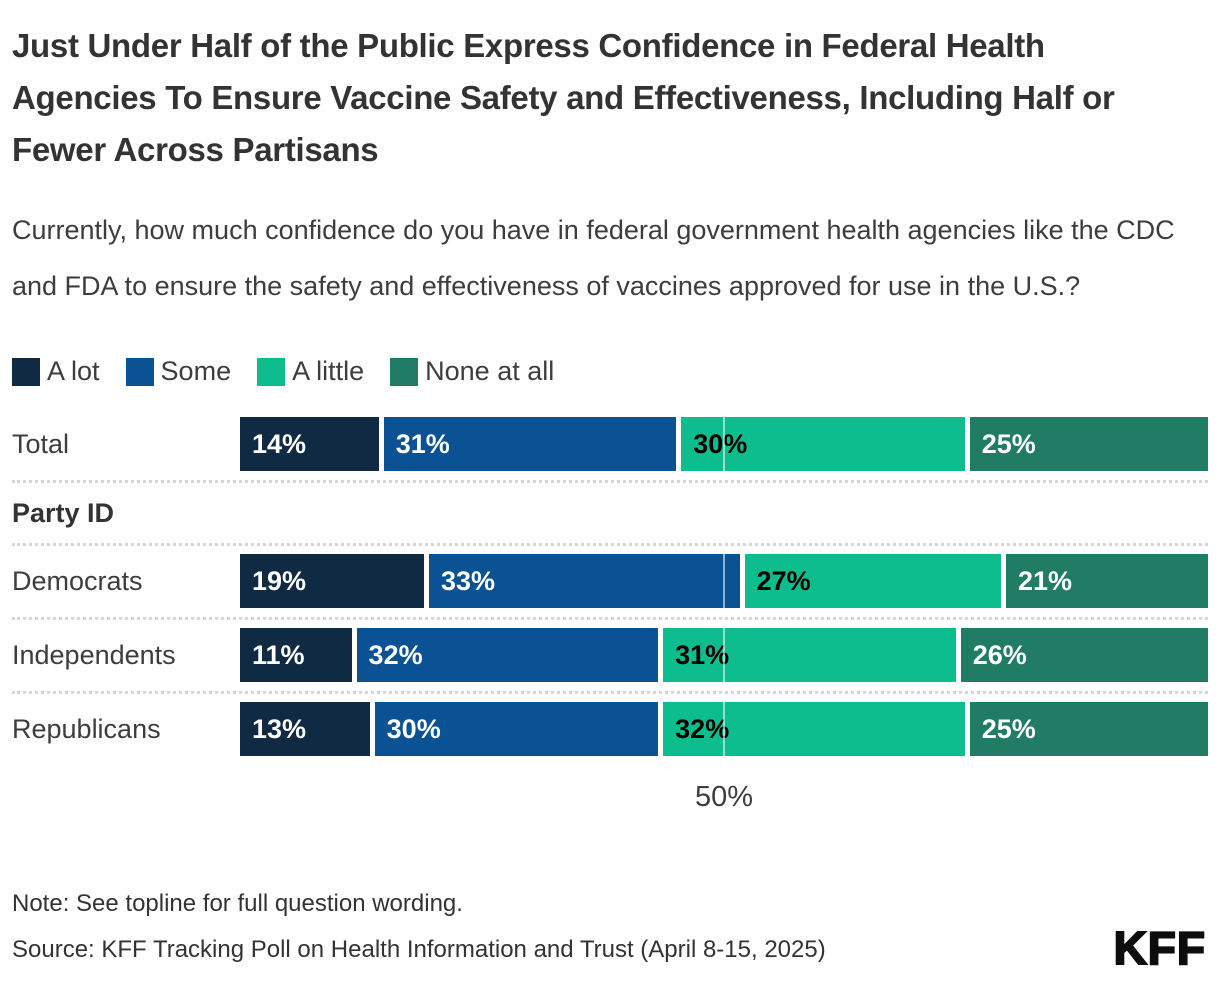  I want to click on bar-segment: 11%, so click(296, 655).